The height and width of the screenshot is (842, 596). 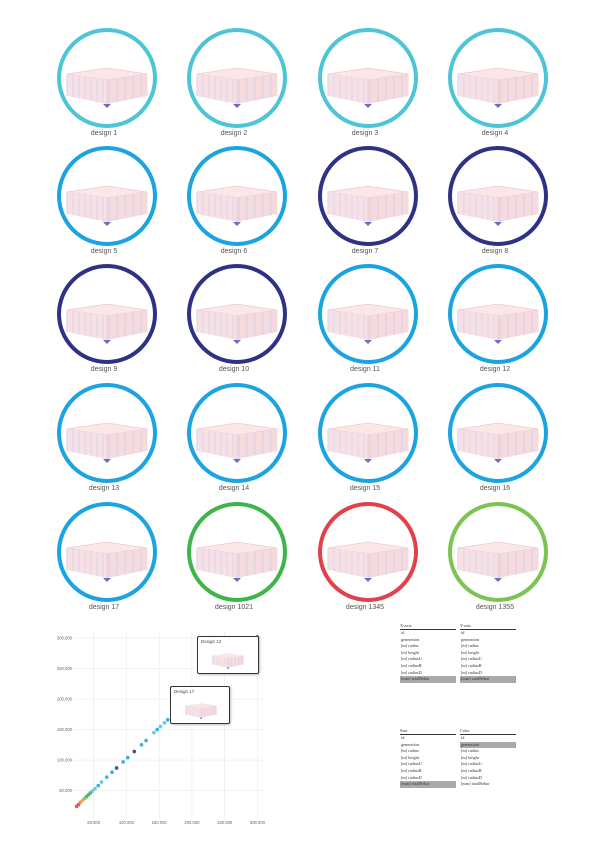 I want to click on design-card: design 1021, so click(x=240, y=560).